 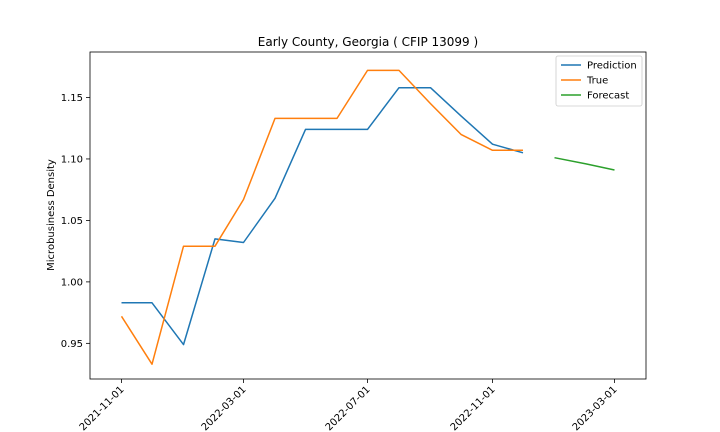 I want to click on y-axis-ticks: 0.95 1.00 1.05 1.10 1.15, so click(x=75, y=221).